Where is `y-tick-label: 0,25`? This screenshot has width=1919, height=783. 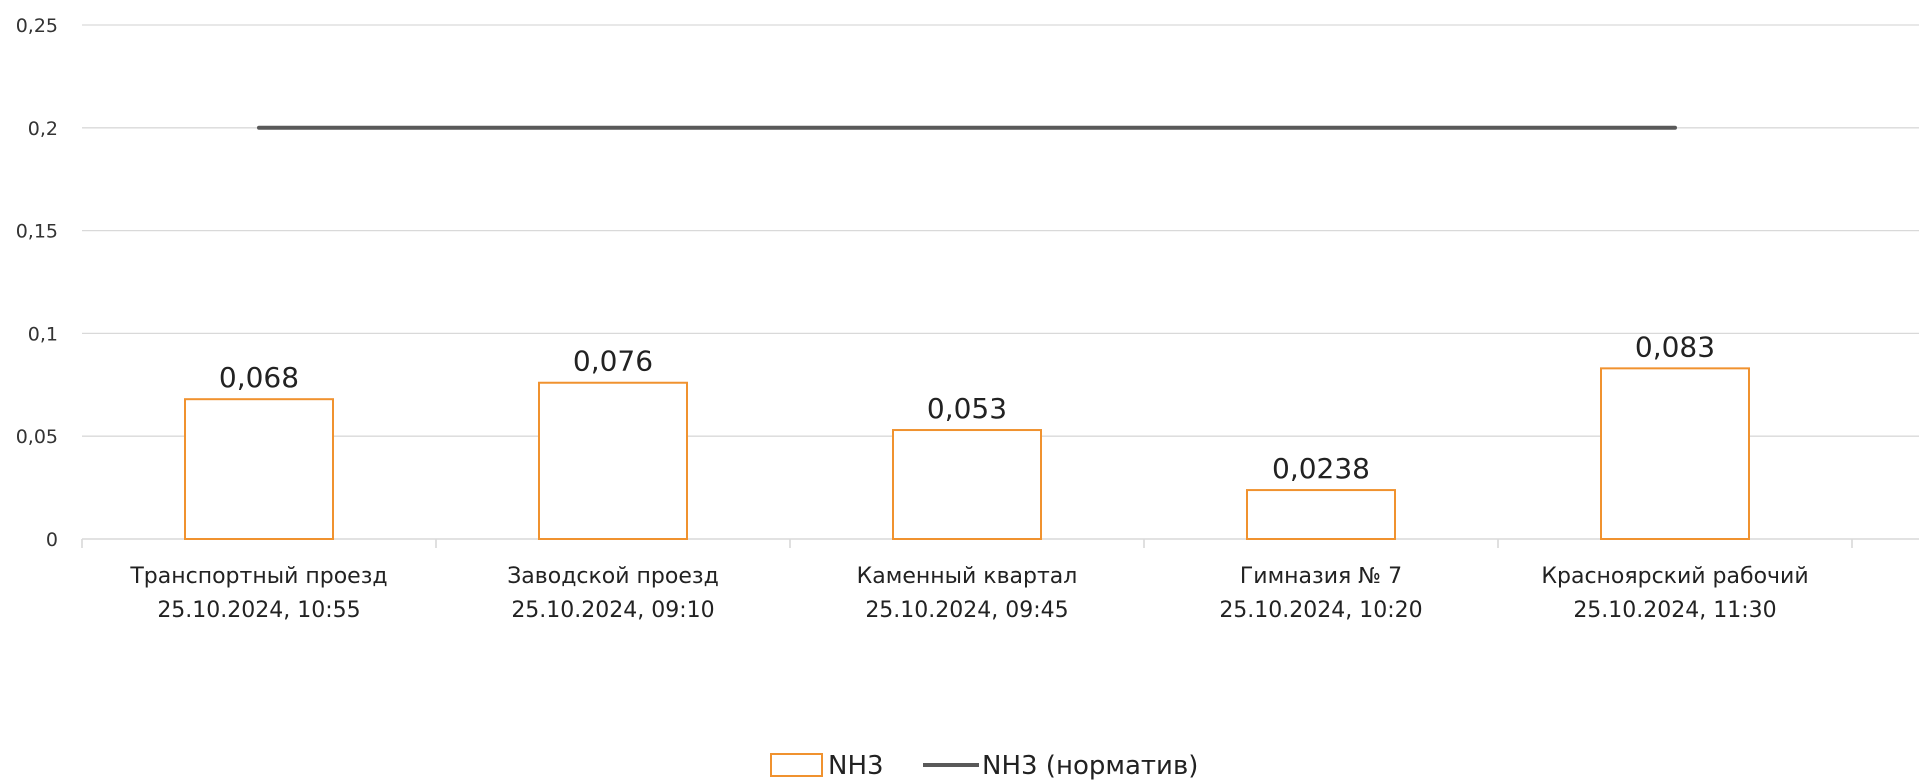 y-tick-label: 0,25 is located at coordinates (37, 26).